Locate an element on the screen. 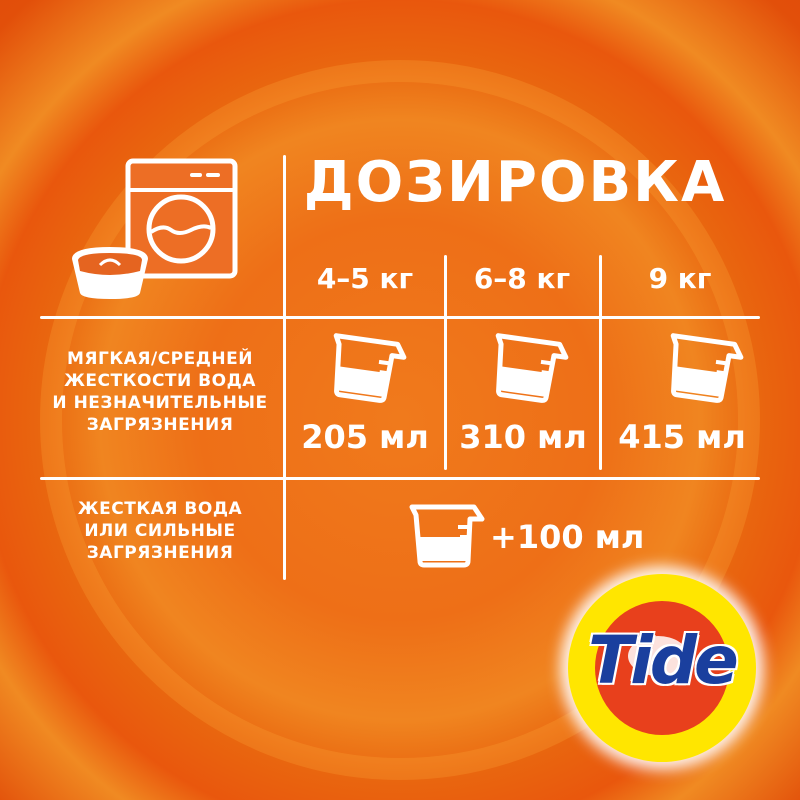 The image size is (800, 800). row-label-hard-water: ЖЕСТКАЯ ВОДА ИЛИ СИЛЬНЫЕ ЗАГРЯЗНЕНИЯ is located at coordinates (160, 531).